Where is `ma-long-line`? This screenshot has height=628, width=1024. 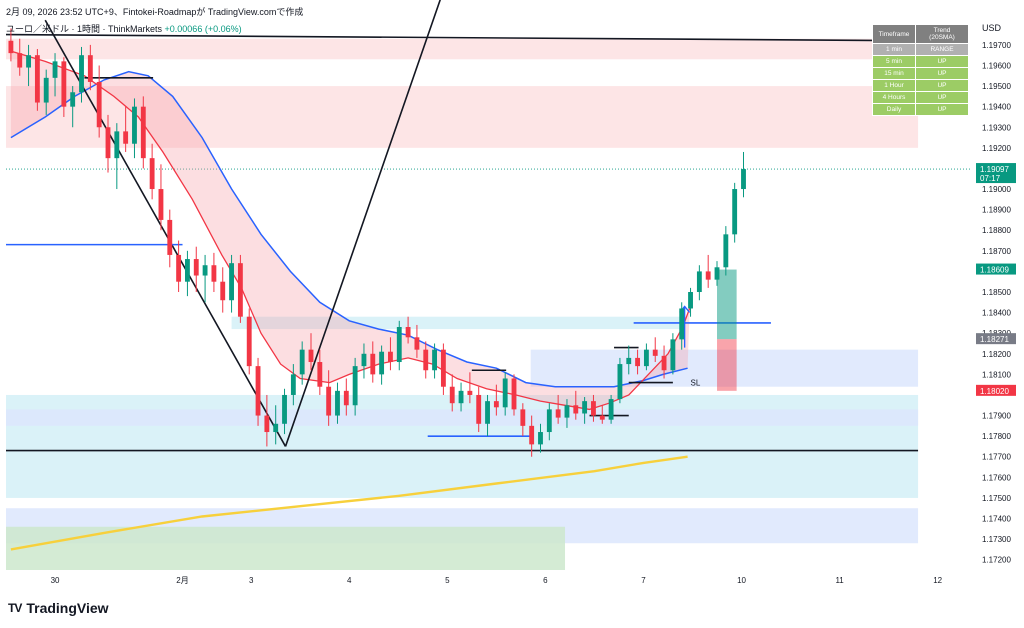
ma-long-line is located at coordinates (349, 503).